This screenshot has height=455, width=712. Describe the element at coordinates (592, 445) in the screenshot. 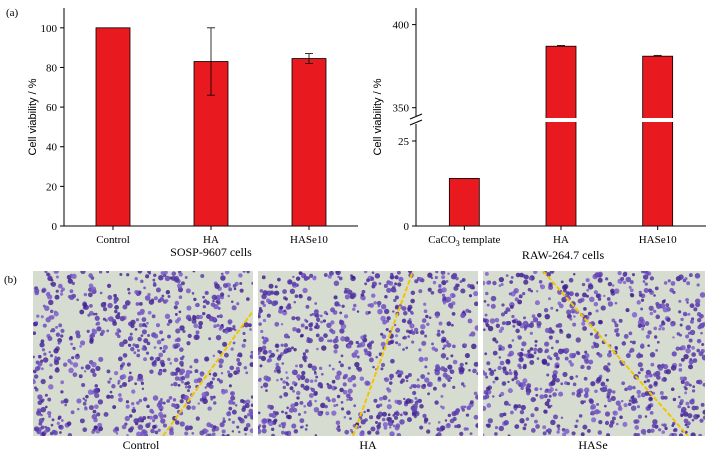

I see `micrograph-caption-hase: HASe` at that location.